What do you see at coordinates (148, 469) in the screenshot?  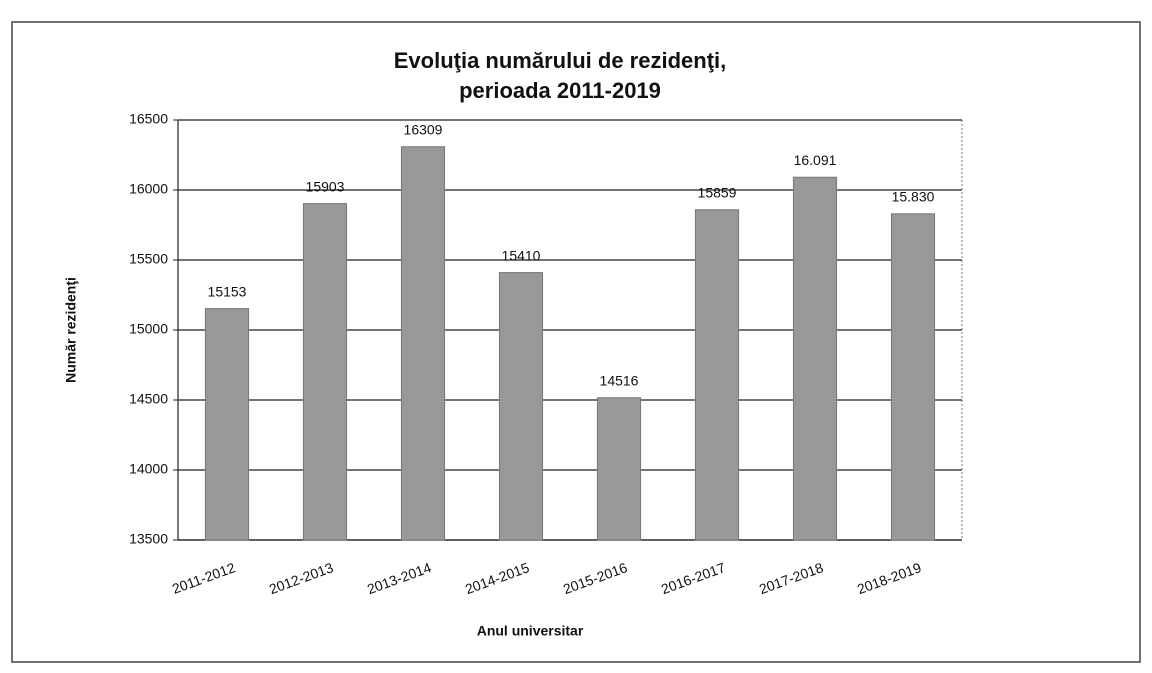 I see `y-tick-label: 14000` at bounding box center [148, 469].